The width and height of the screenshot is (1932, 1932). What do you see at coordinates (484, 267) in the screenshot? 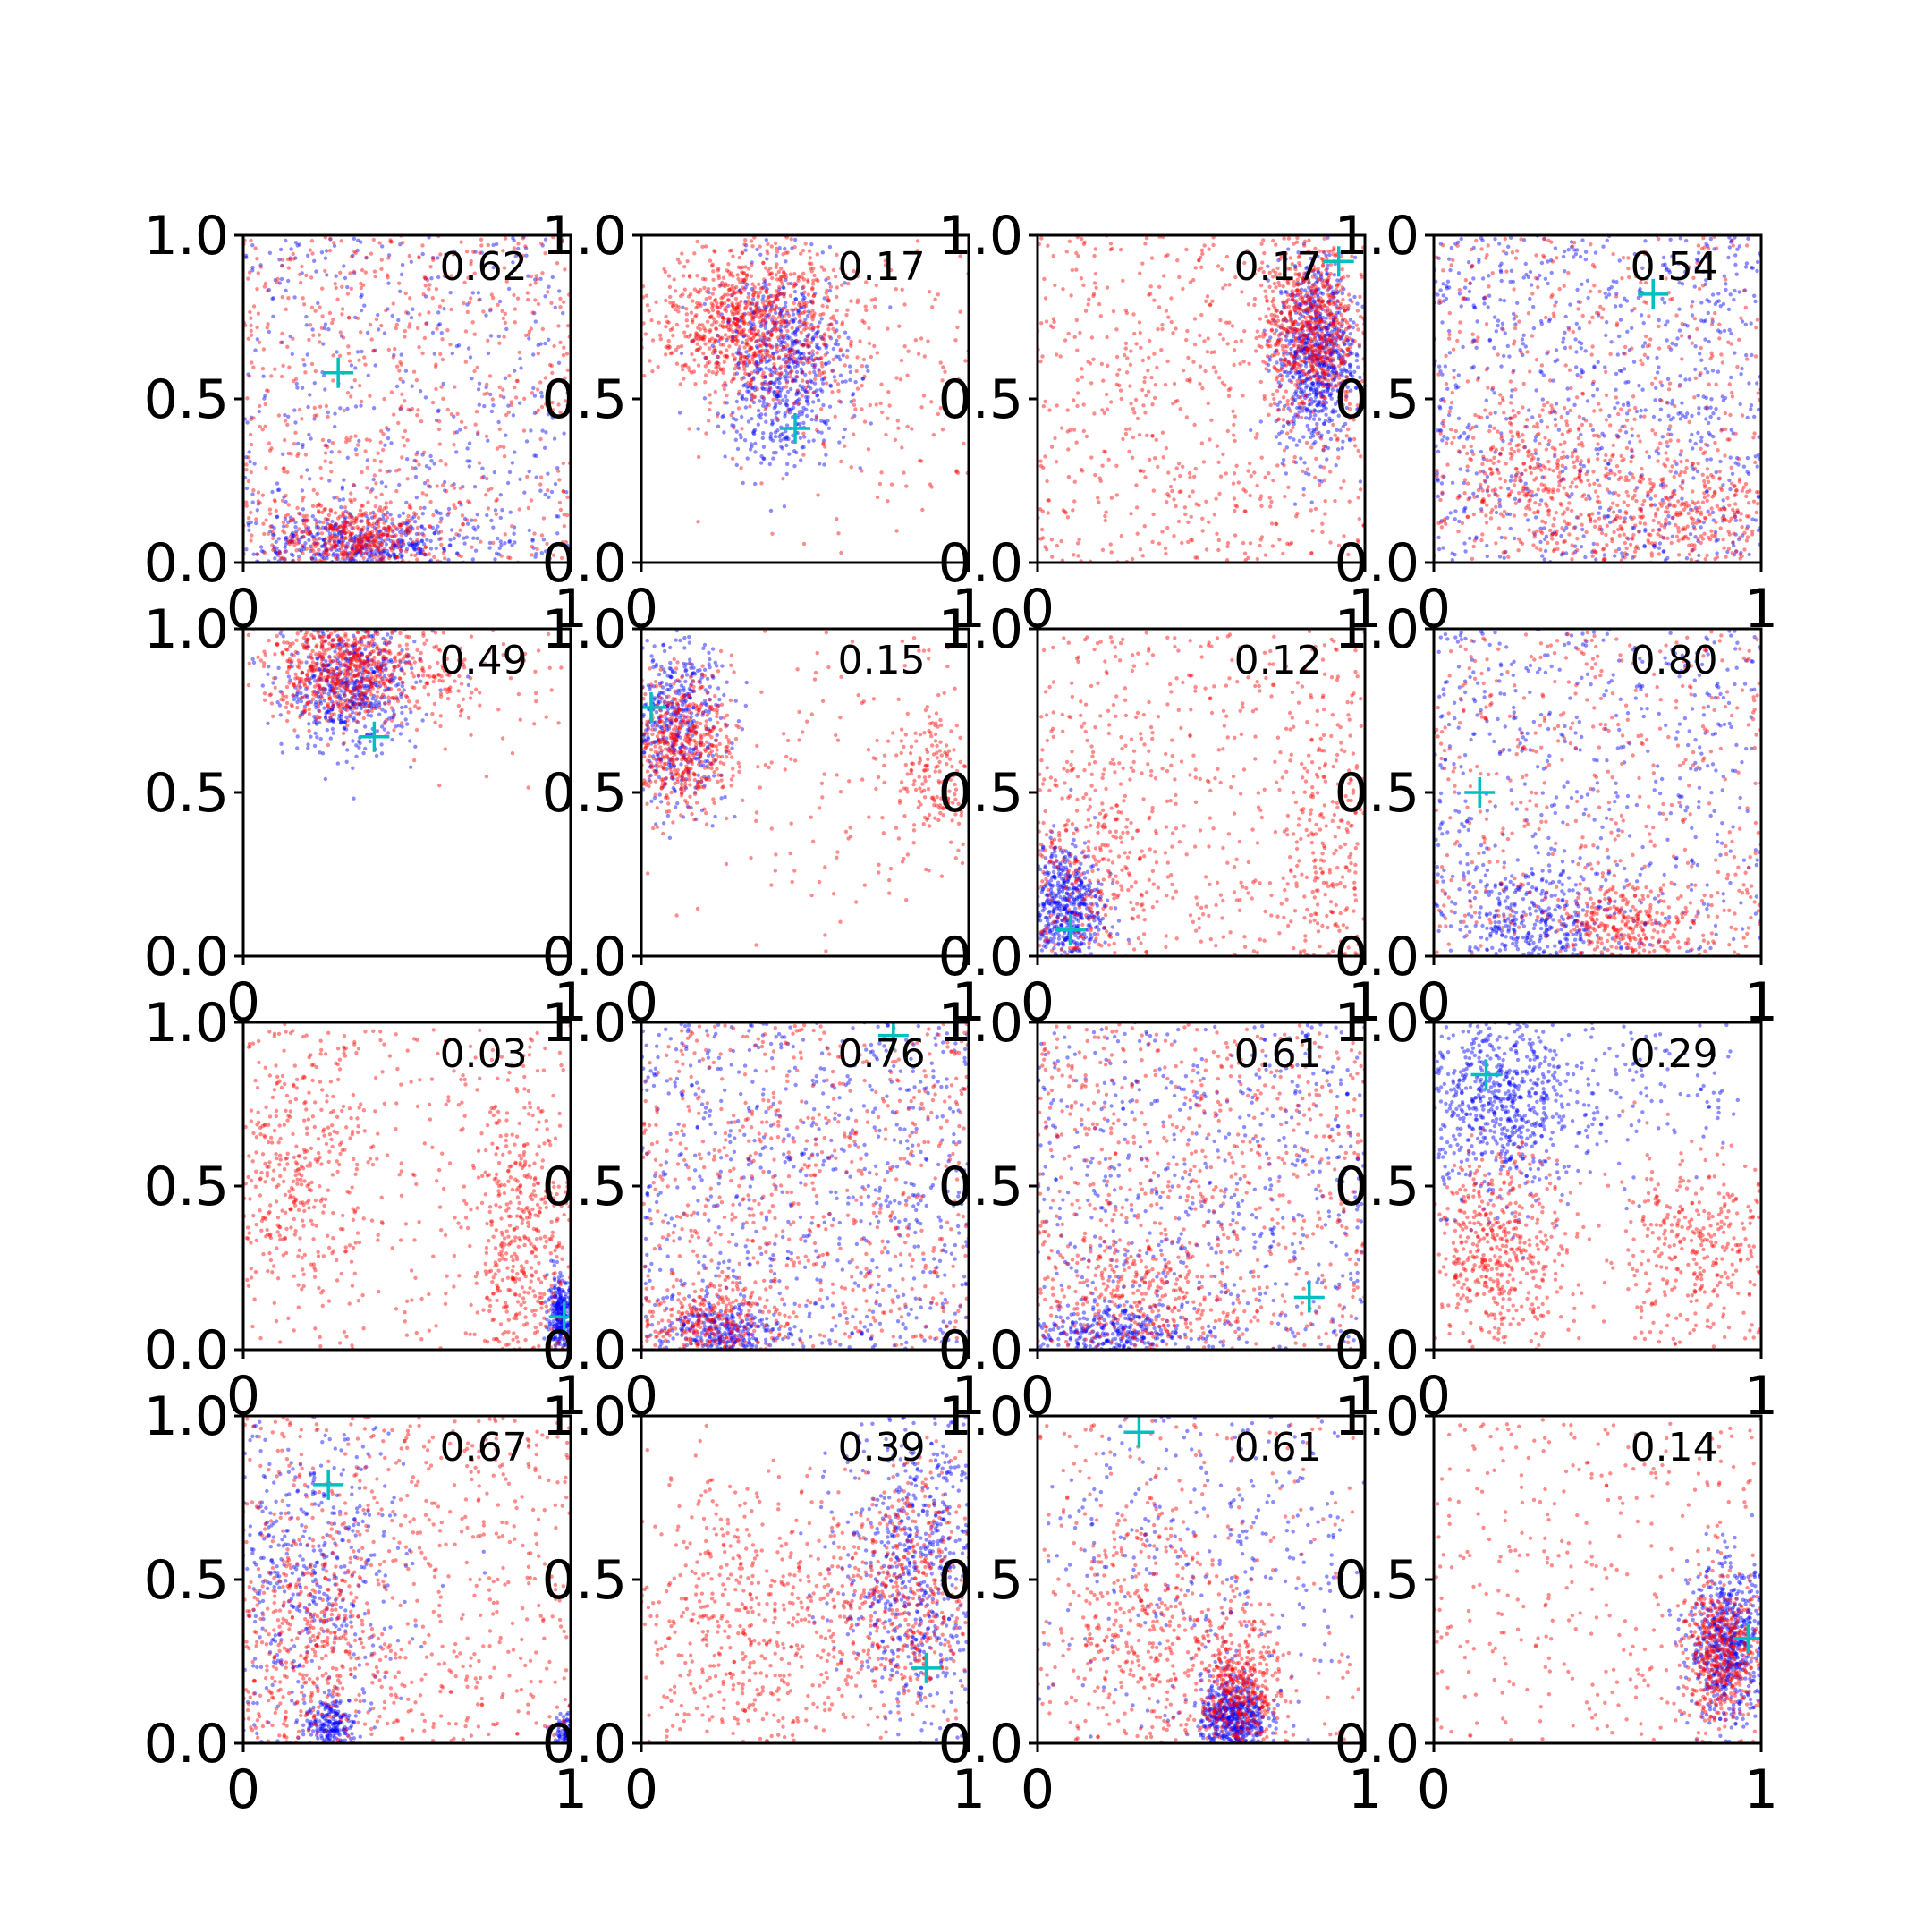
I see `panel-score: 0.62` at bounding box center [484, 267].